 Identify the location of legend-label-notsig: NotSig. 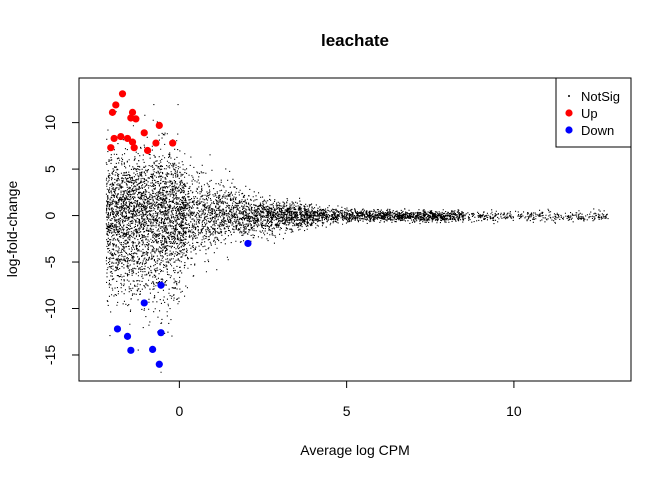
(600, 96).